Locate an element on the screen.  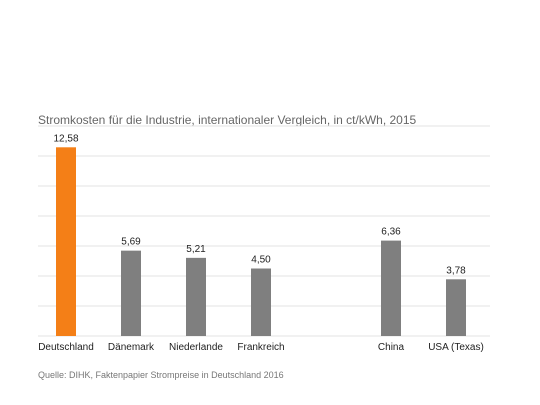
value-label: 12,58 is located at coordinates (65, 138).